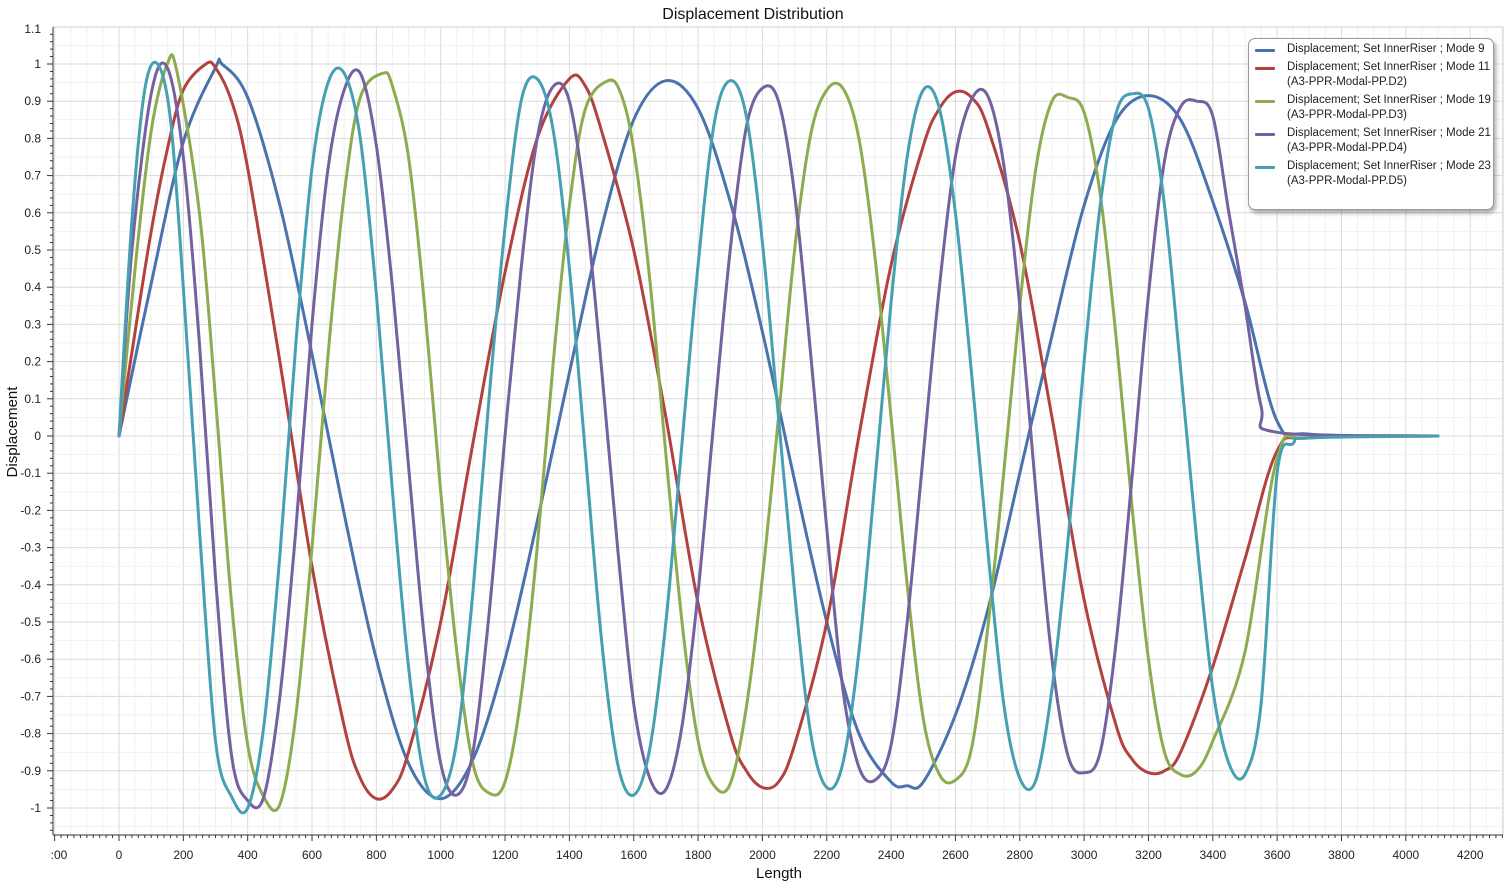 The width and height of the screenshot is (1505, 888). What do you see at coordinates (1389, 100) in the screenshot?
I see `legend-label-mode-19-line1: Displacement; Set InnerRiser ; Mode 19` at bounding box center [1389, 100].